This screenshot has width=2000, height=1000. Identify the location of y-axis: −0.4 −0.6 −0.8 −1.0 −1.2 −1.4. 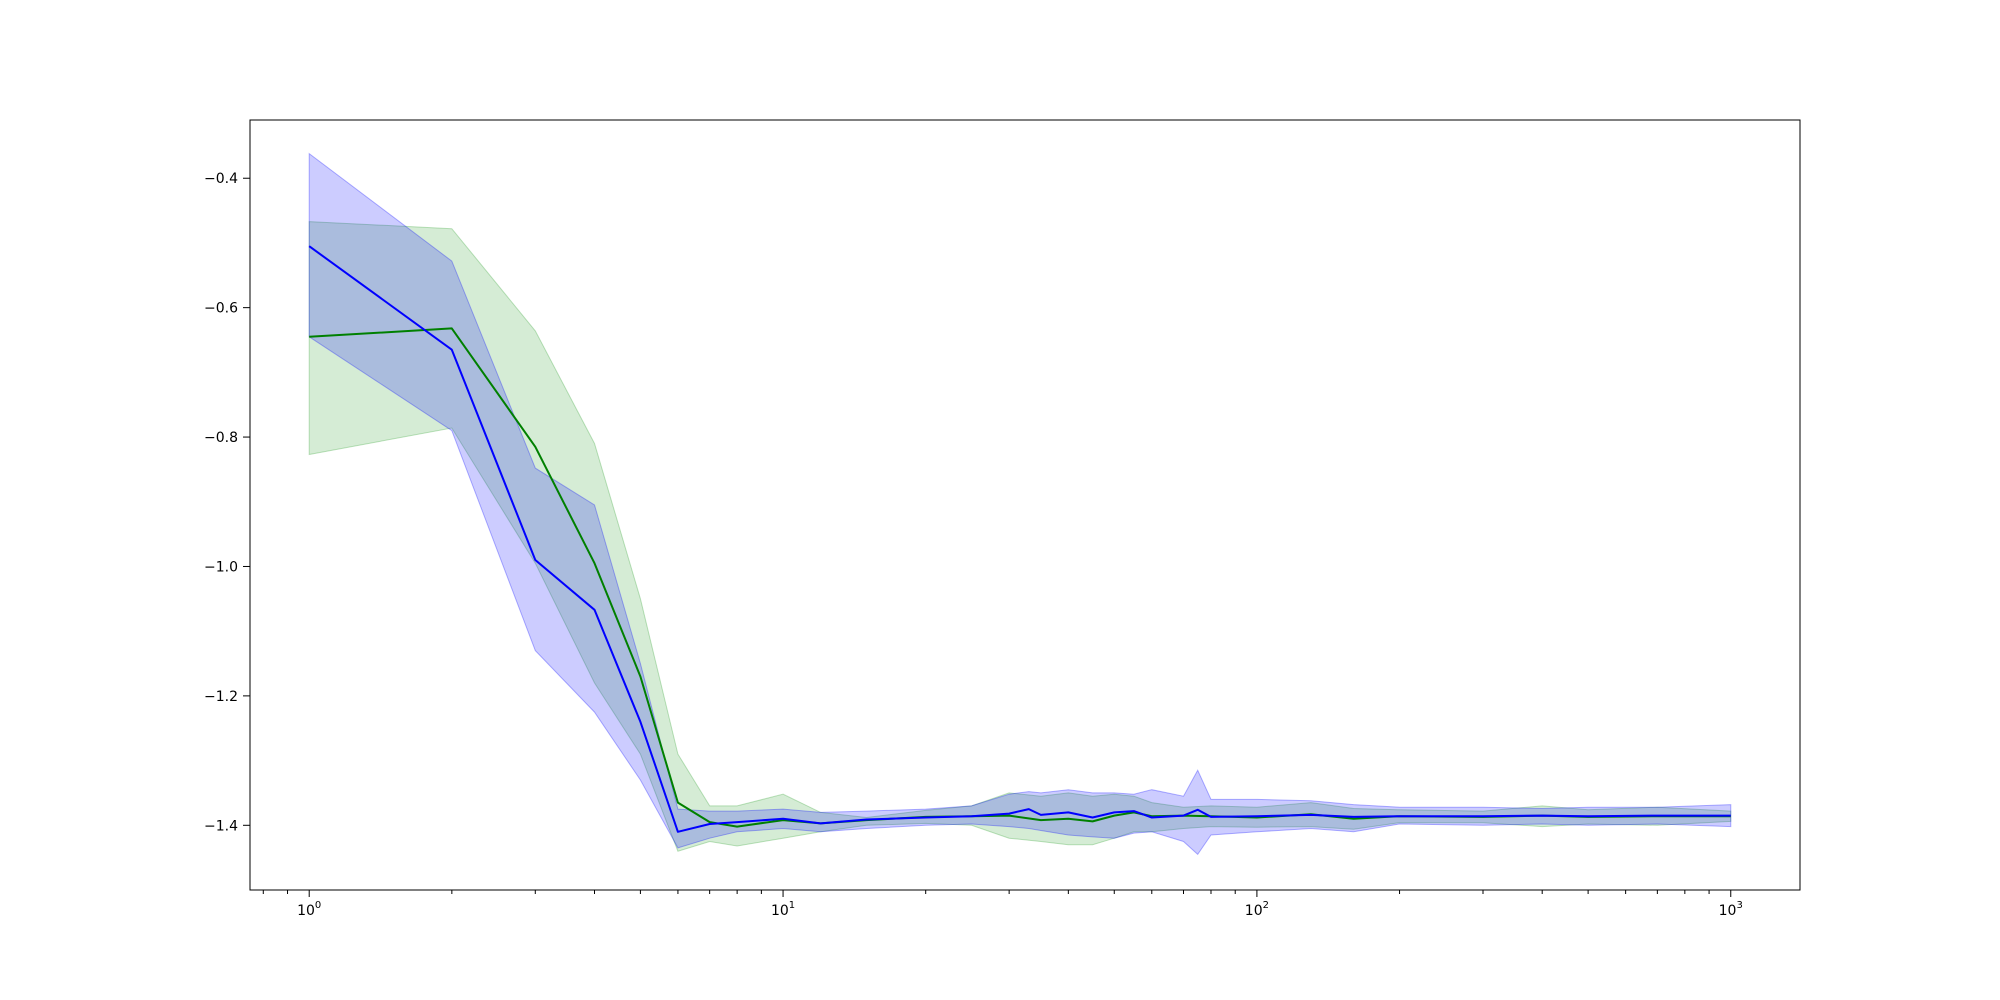
(227, 502).